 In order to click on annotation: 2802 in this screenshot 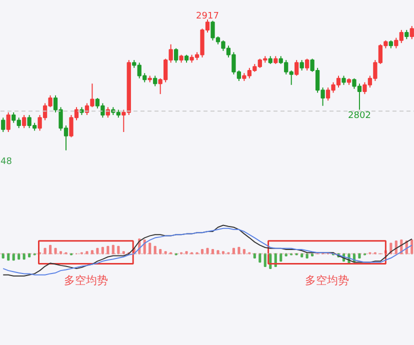, I will do `click(359, 115)`.